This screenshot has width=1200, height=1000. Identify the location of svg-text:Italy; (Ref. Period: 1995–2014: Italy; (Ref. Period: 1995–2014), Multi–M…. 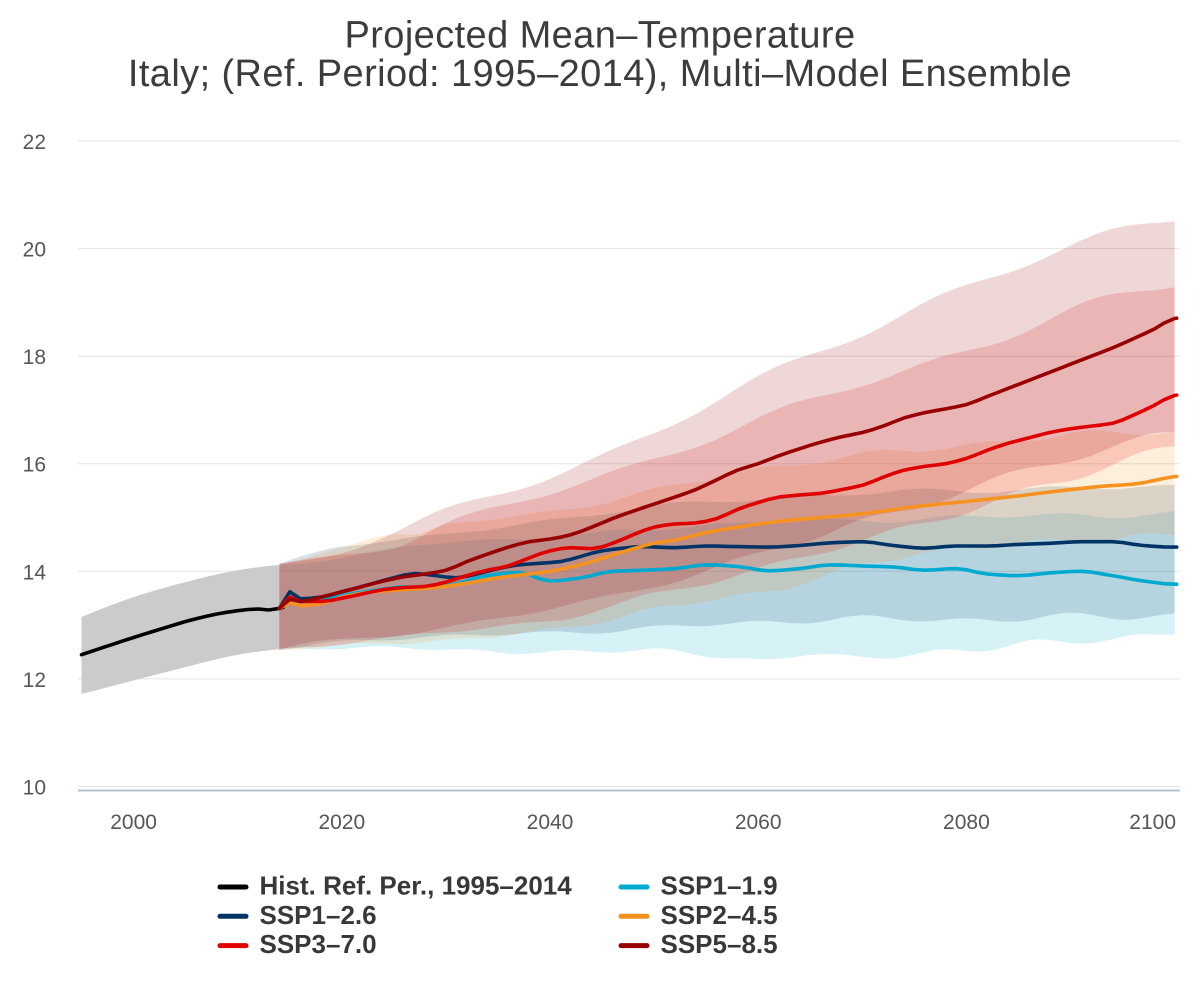
(600, 74).